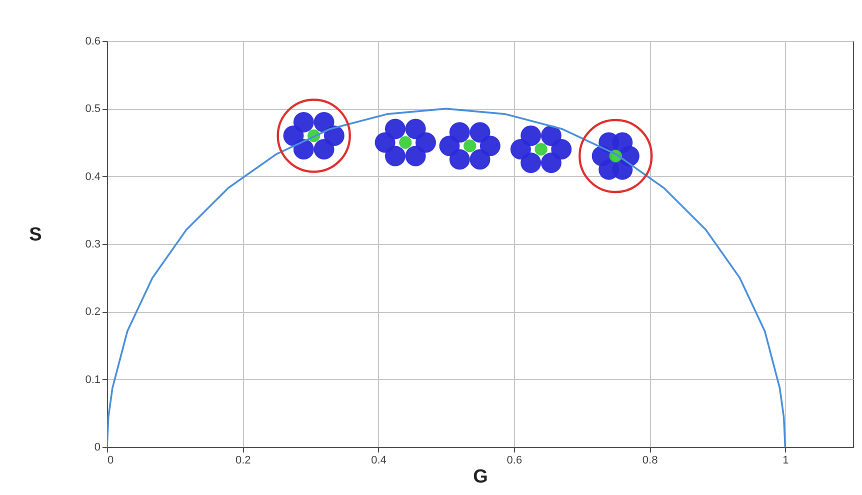  Describe the element at coordinates (92, 176) in the screenshot. I see `y-tick-label: 0.4` at that location.